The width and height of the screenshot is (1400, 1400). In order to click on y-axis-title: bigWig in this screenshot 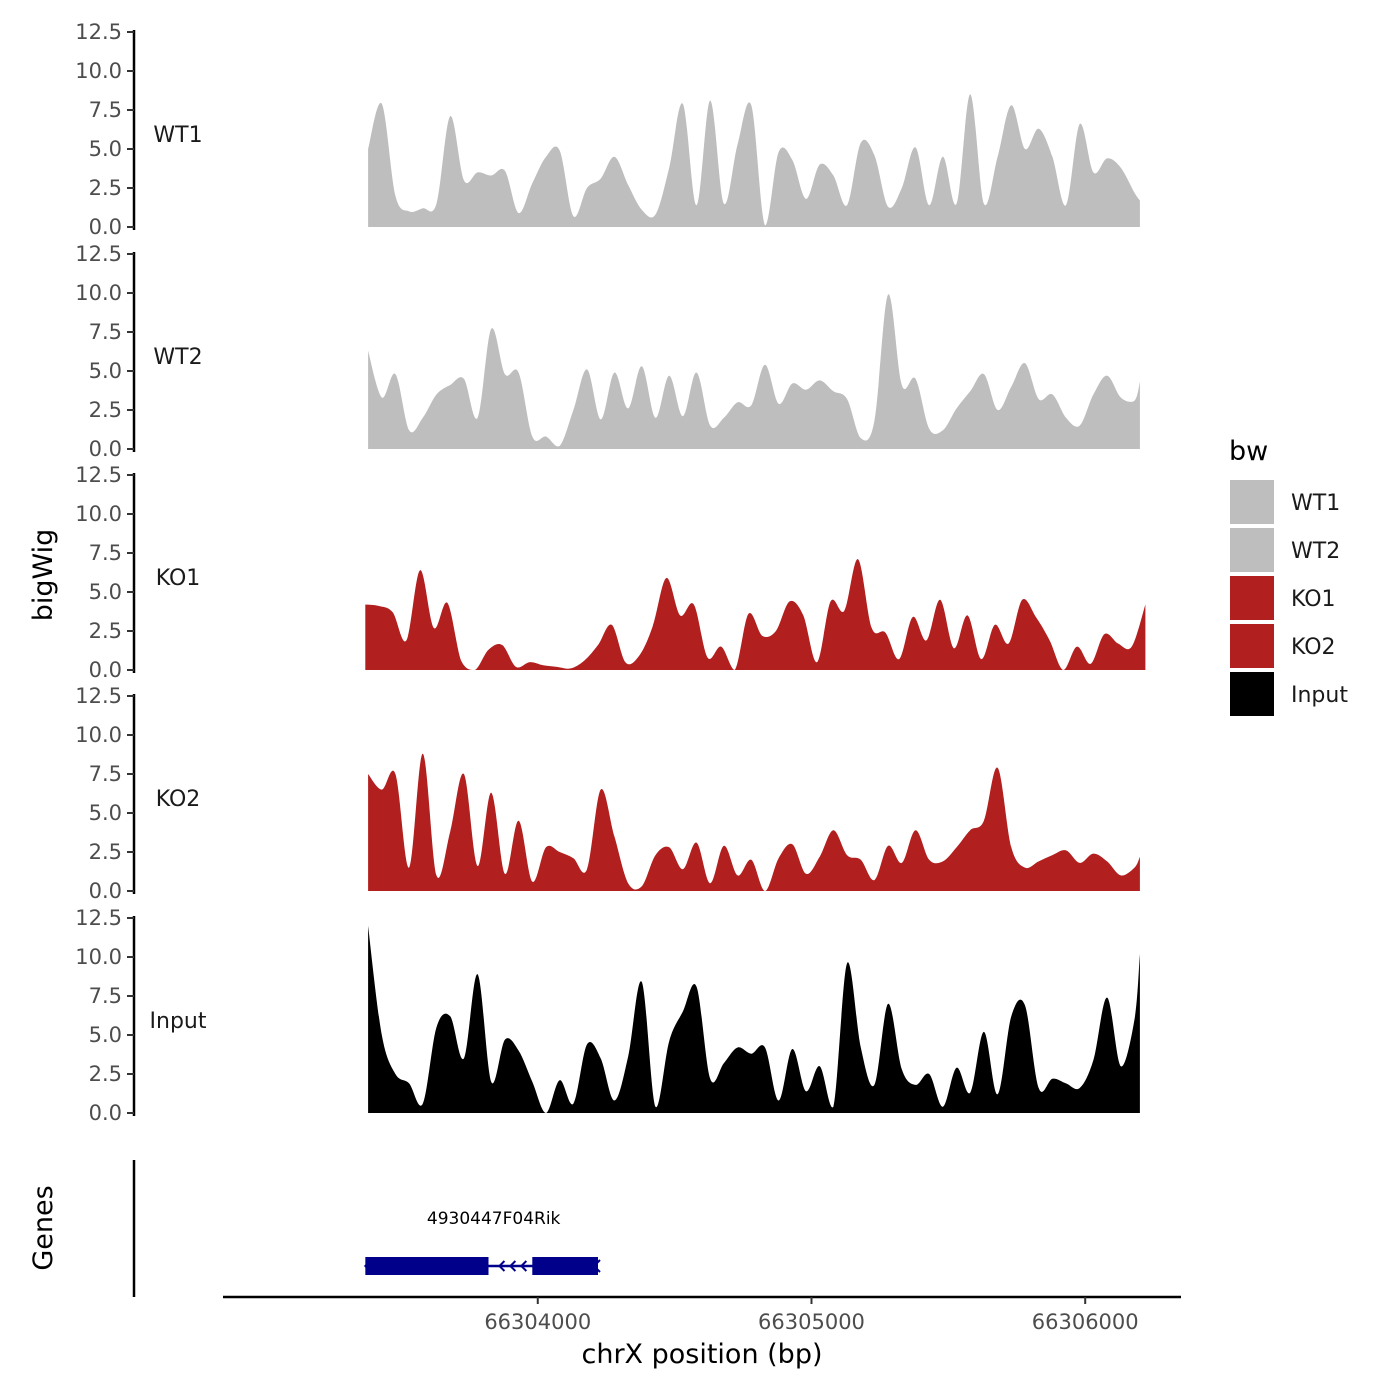, I will do `click(43, 575)`.